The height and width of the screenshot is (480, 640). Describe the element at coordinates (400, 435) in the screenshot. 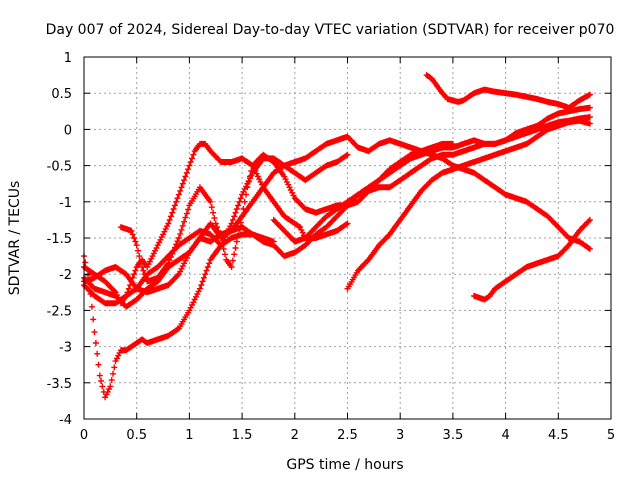

I see `x-tick-label: 3` at that location.